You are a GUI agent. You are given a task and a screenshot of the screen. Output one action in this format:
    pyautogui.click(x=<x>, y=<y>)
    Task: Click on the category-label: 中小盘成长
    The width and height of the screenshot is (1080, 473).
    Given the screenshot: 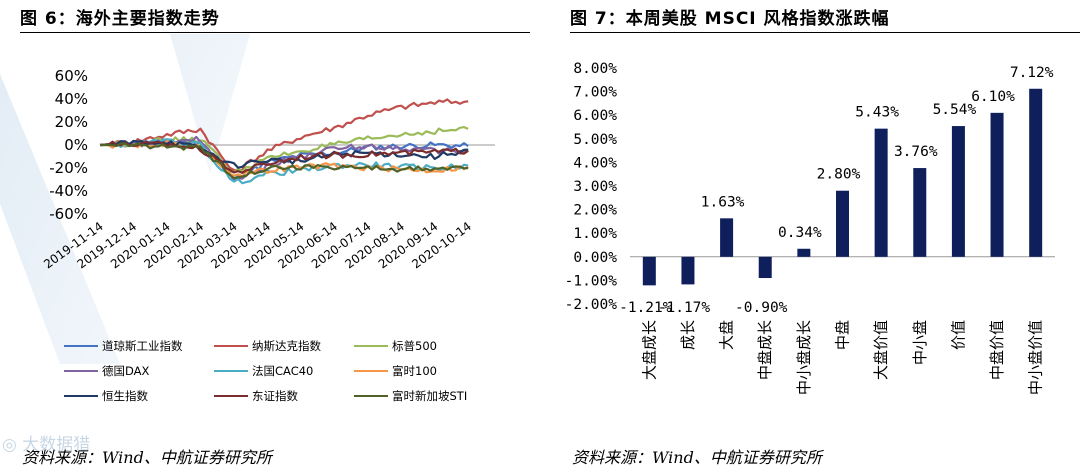 What is the action you would take?
    pyautogui.click(x=804, y=357)
    